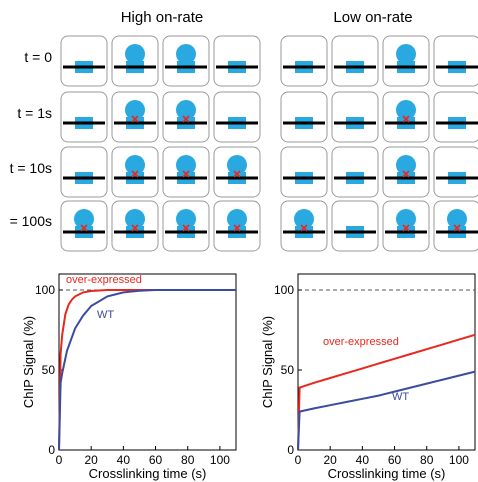  I want to click on panel-title-high: High on-rate, so click(162, 17).